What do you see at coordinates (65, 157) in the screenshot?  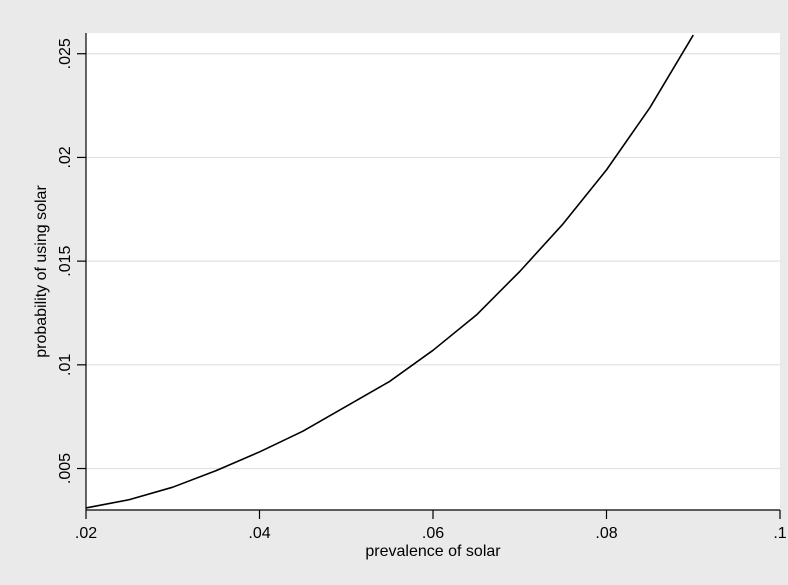 I see `y-tick-label: .02` at bounding box center [65, 157].